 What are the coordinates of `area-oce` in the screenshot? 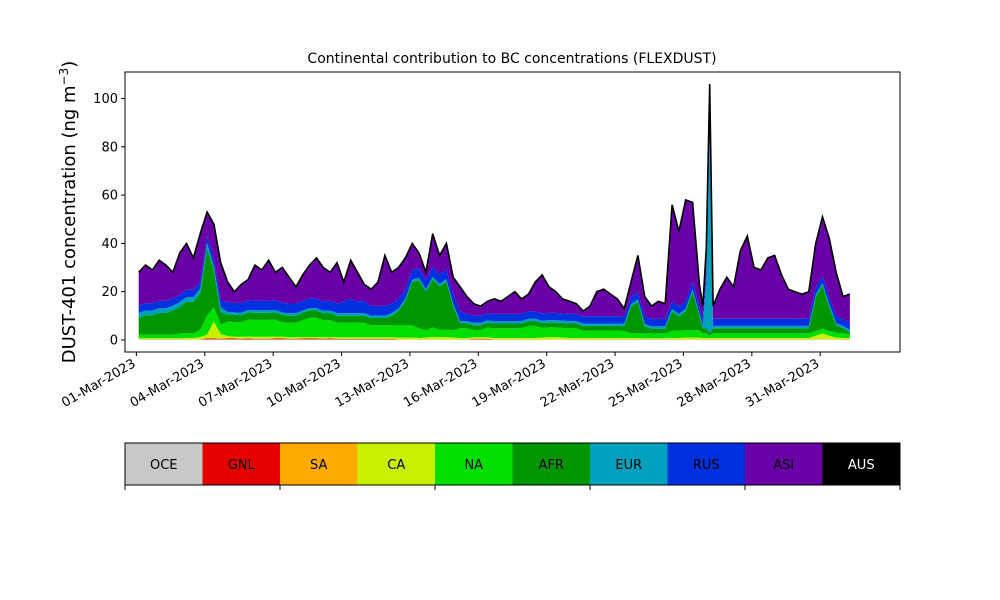 It's located at (494, 339).